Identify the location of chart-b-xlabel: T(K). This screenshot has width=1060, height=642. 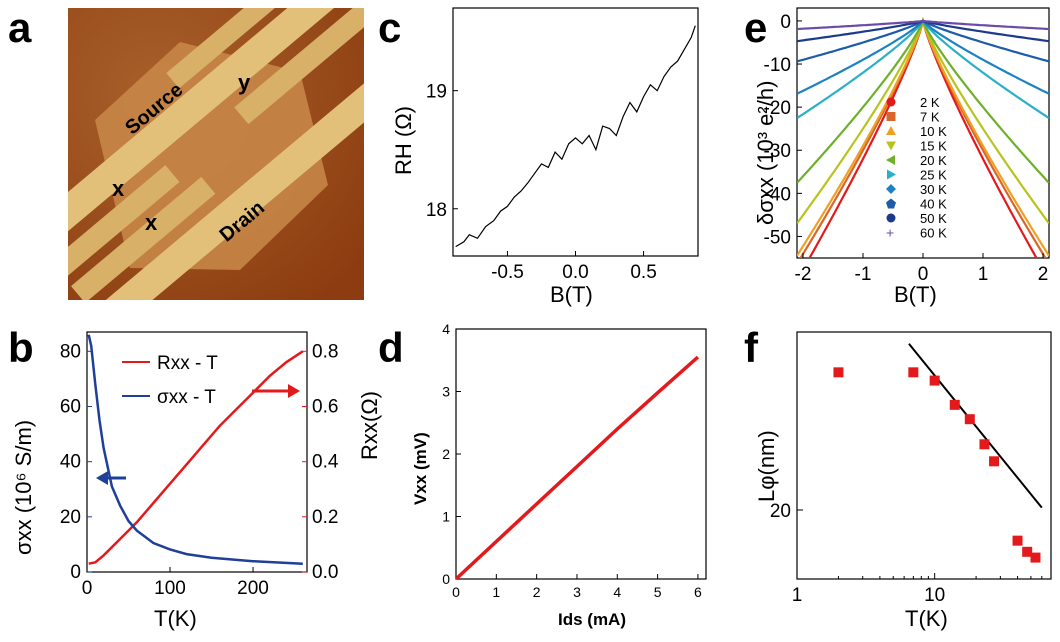
(175, 618).